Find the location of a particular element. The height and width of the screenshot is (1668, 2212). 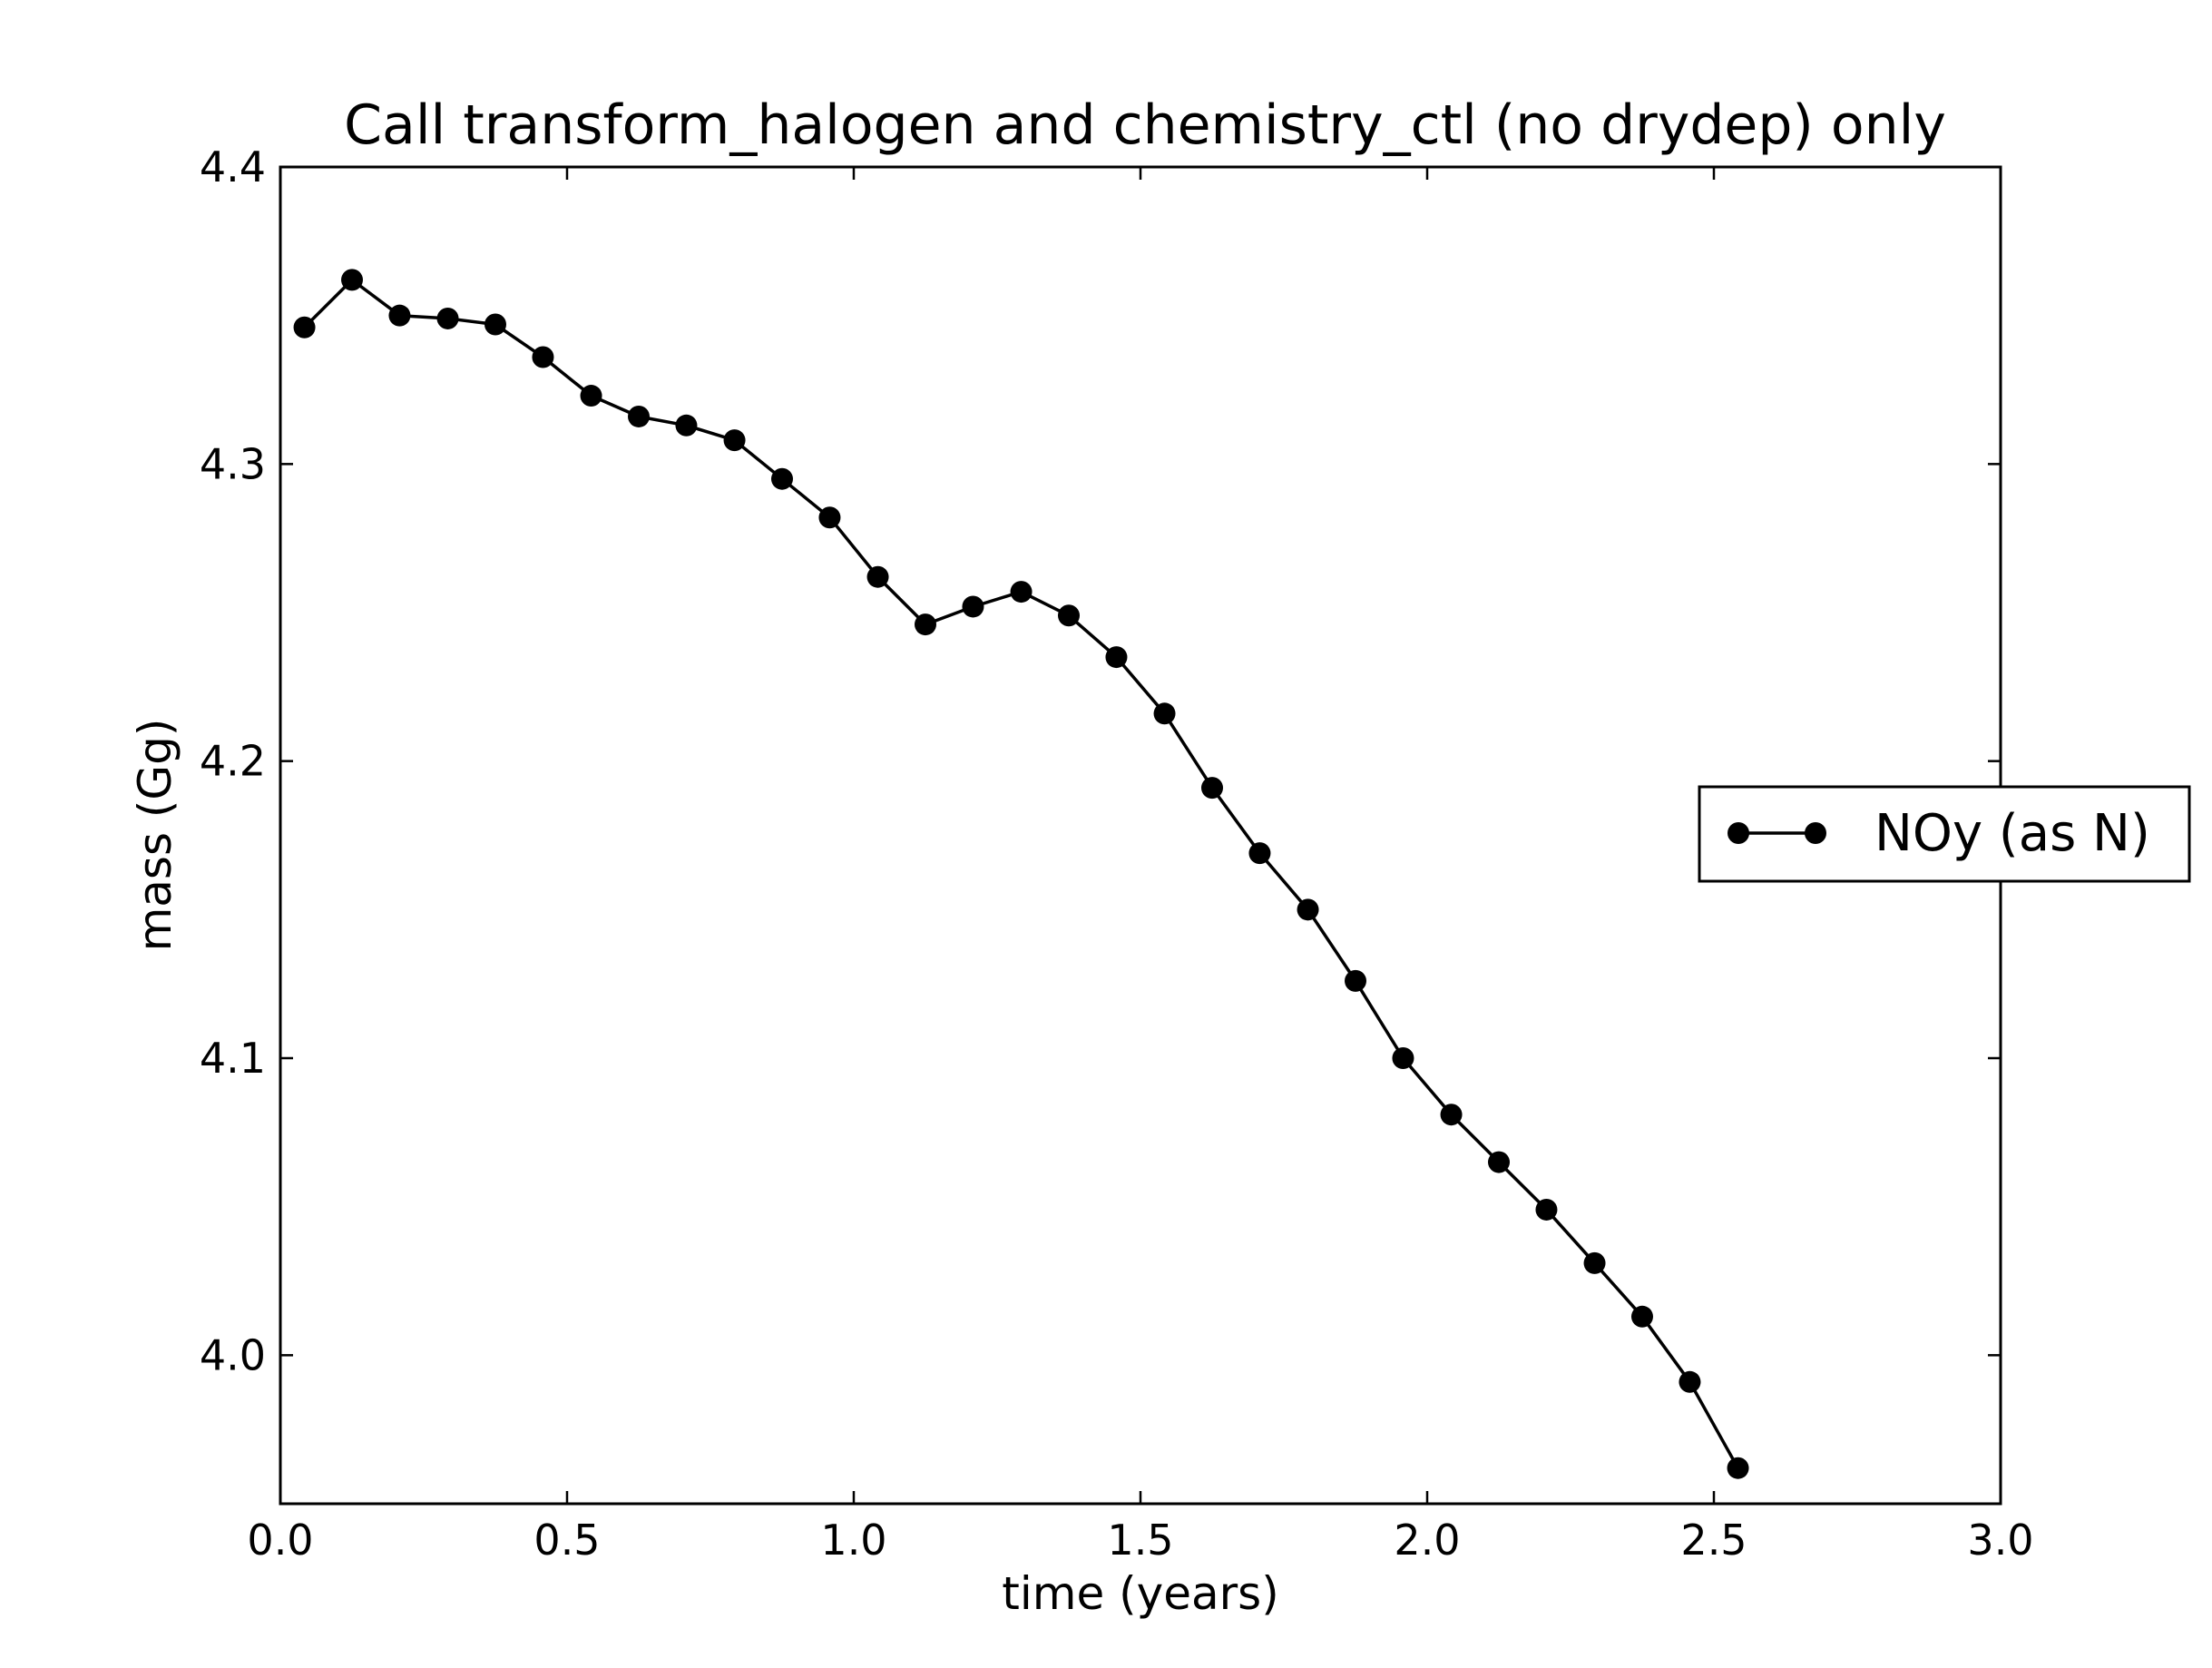

x-tick-label: 2.0 is located at coordinates (1427, 1541).